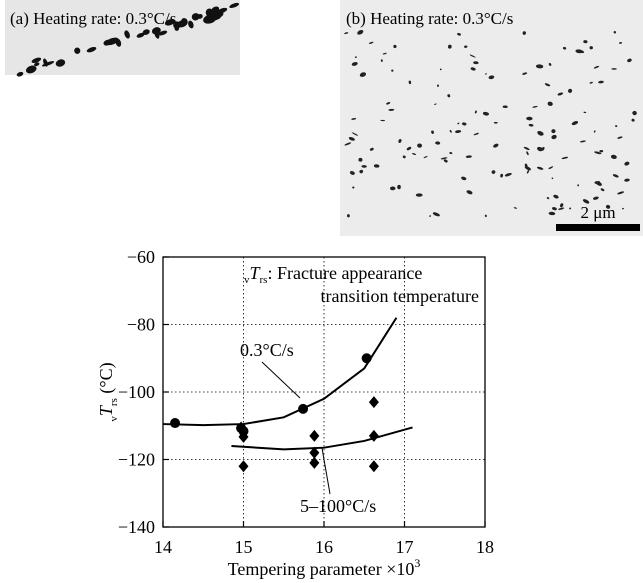 The width and height of the screenshot is (643, 583). What do you see at coordinates (322, 438) in the screenshot?
I see `fit-curve` at bounding box center [322, 438].